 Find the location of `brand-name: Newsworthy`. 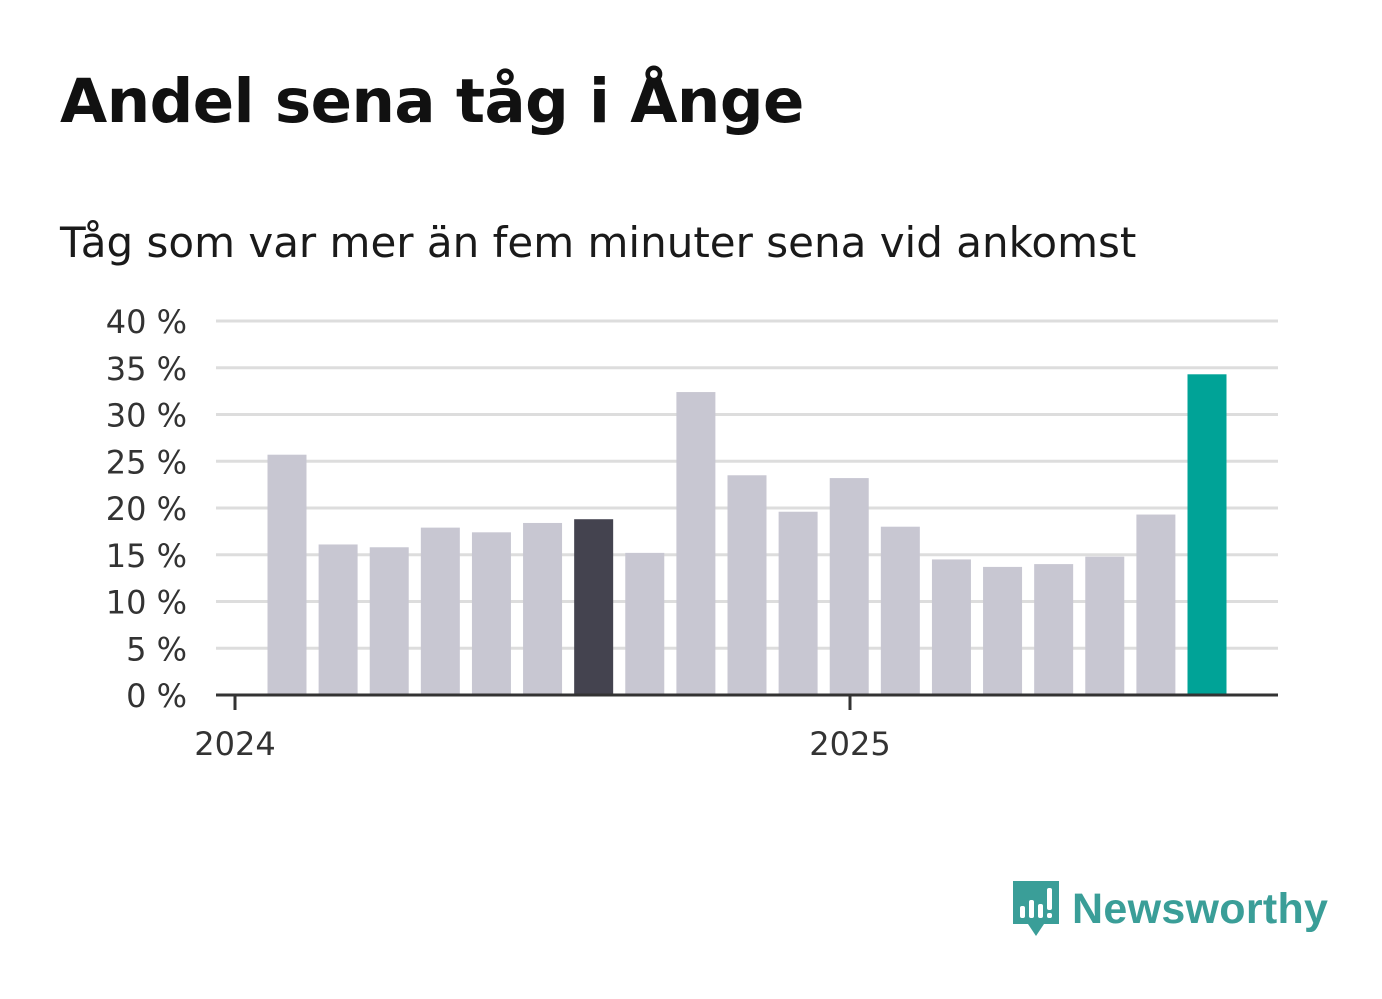

brand-name: Newsworthy is located at coordinates (1200, 908).